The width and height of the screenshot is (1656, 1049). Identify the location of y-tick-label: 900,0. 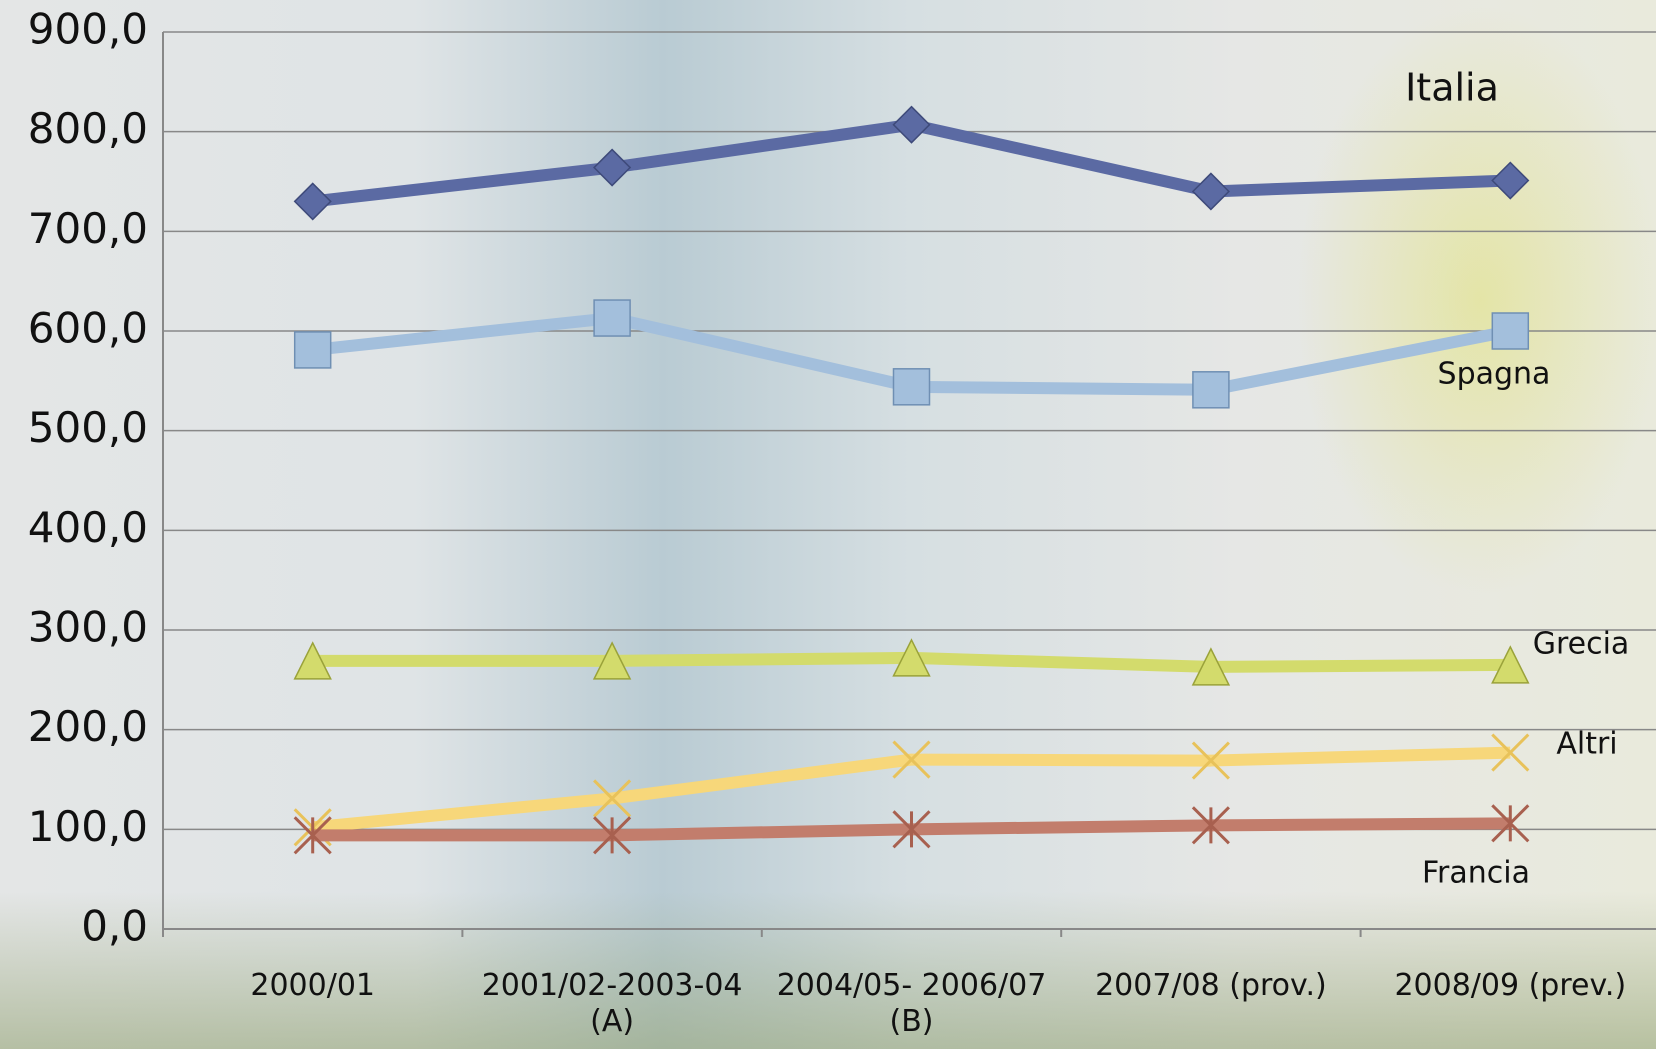
(88, 29).